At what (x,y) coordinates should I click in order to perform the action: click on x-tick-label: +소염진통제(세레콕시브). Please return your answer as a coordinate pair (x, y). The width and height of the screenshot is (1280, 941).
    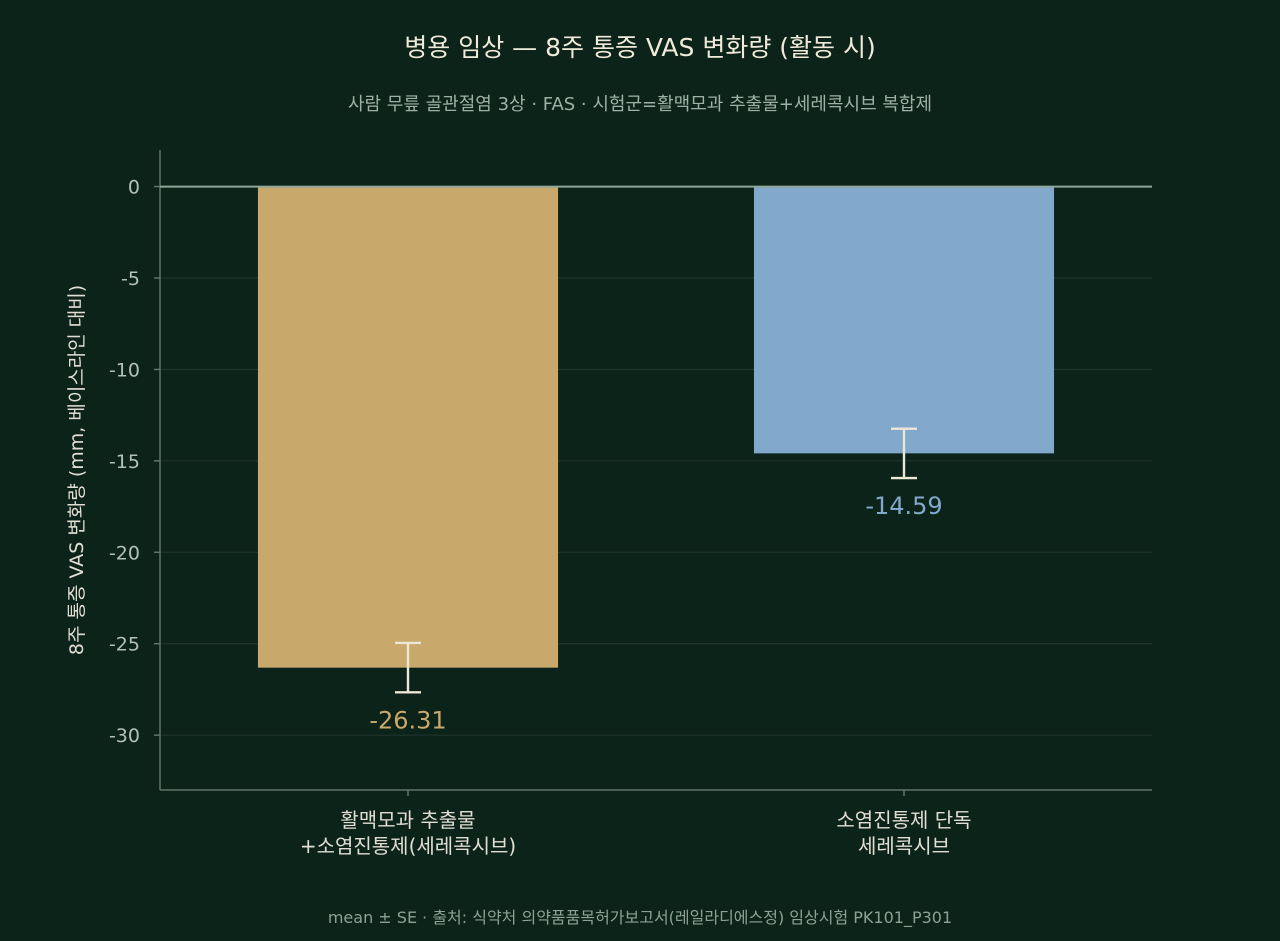
    Looking at the image, I should click on (408, 846).